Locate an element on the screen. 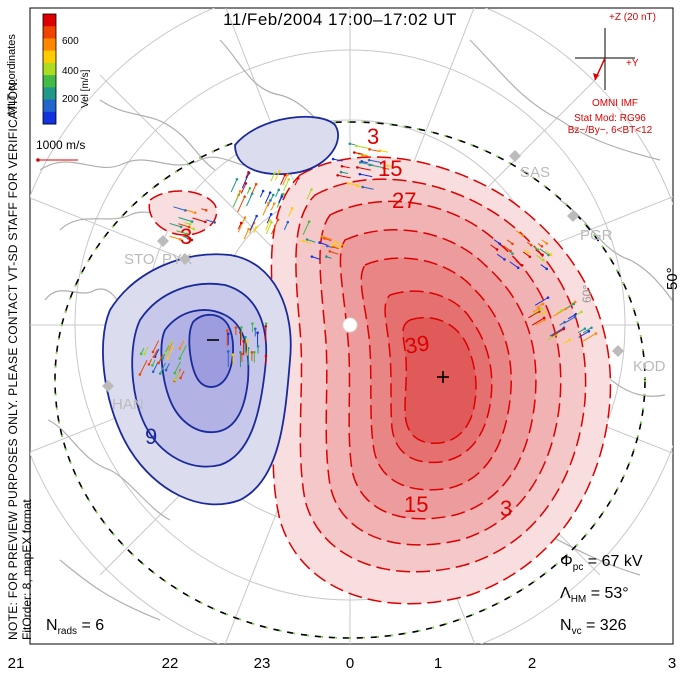 This screenshot has height=674, width=680. stat-lambda-hm: ΛHM = 53° is located at coordinates (594, 595).